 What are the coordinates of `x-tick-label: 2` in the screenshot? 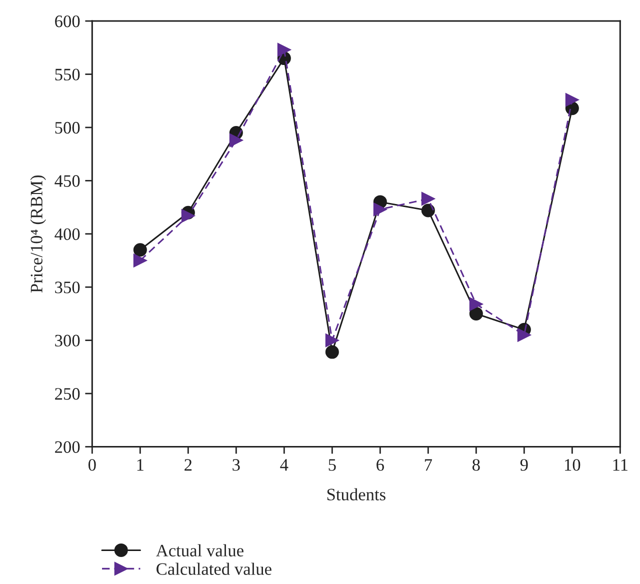 It's located at (188, 465).